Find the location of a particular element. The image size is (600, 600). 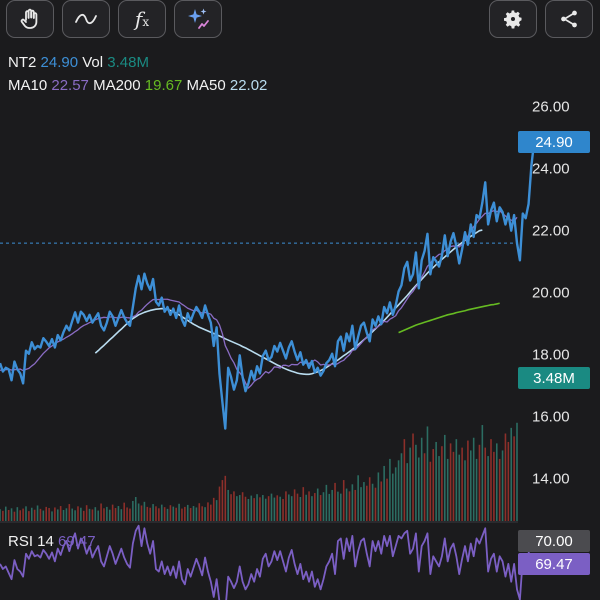

indicator-wave-button is located at coordinates (86, 19).